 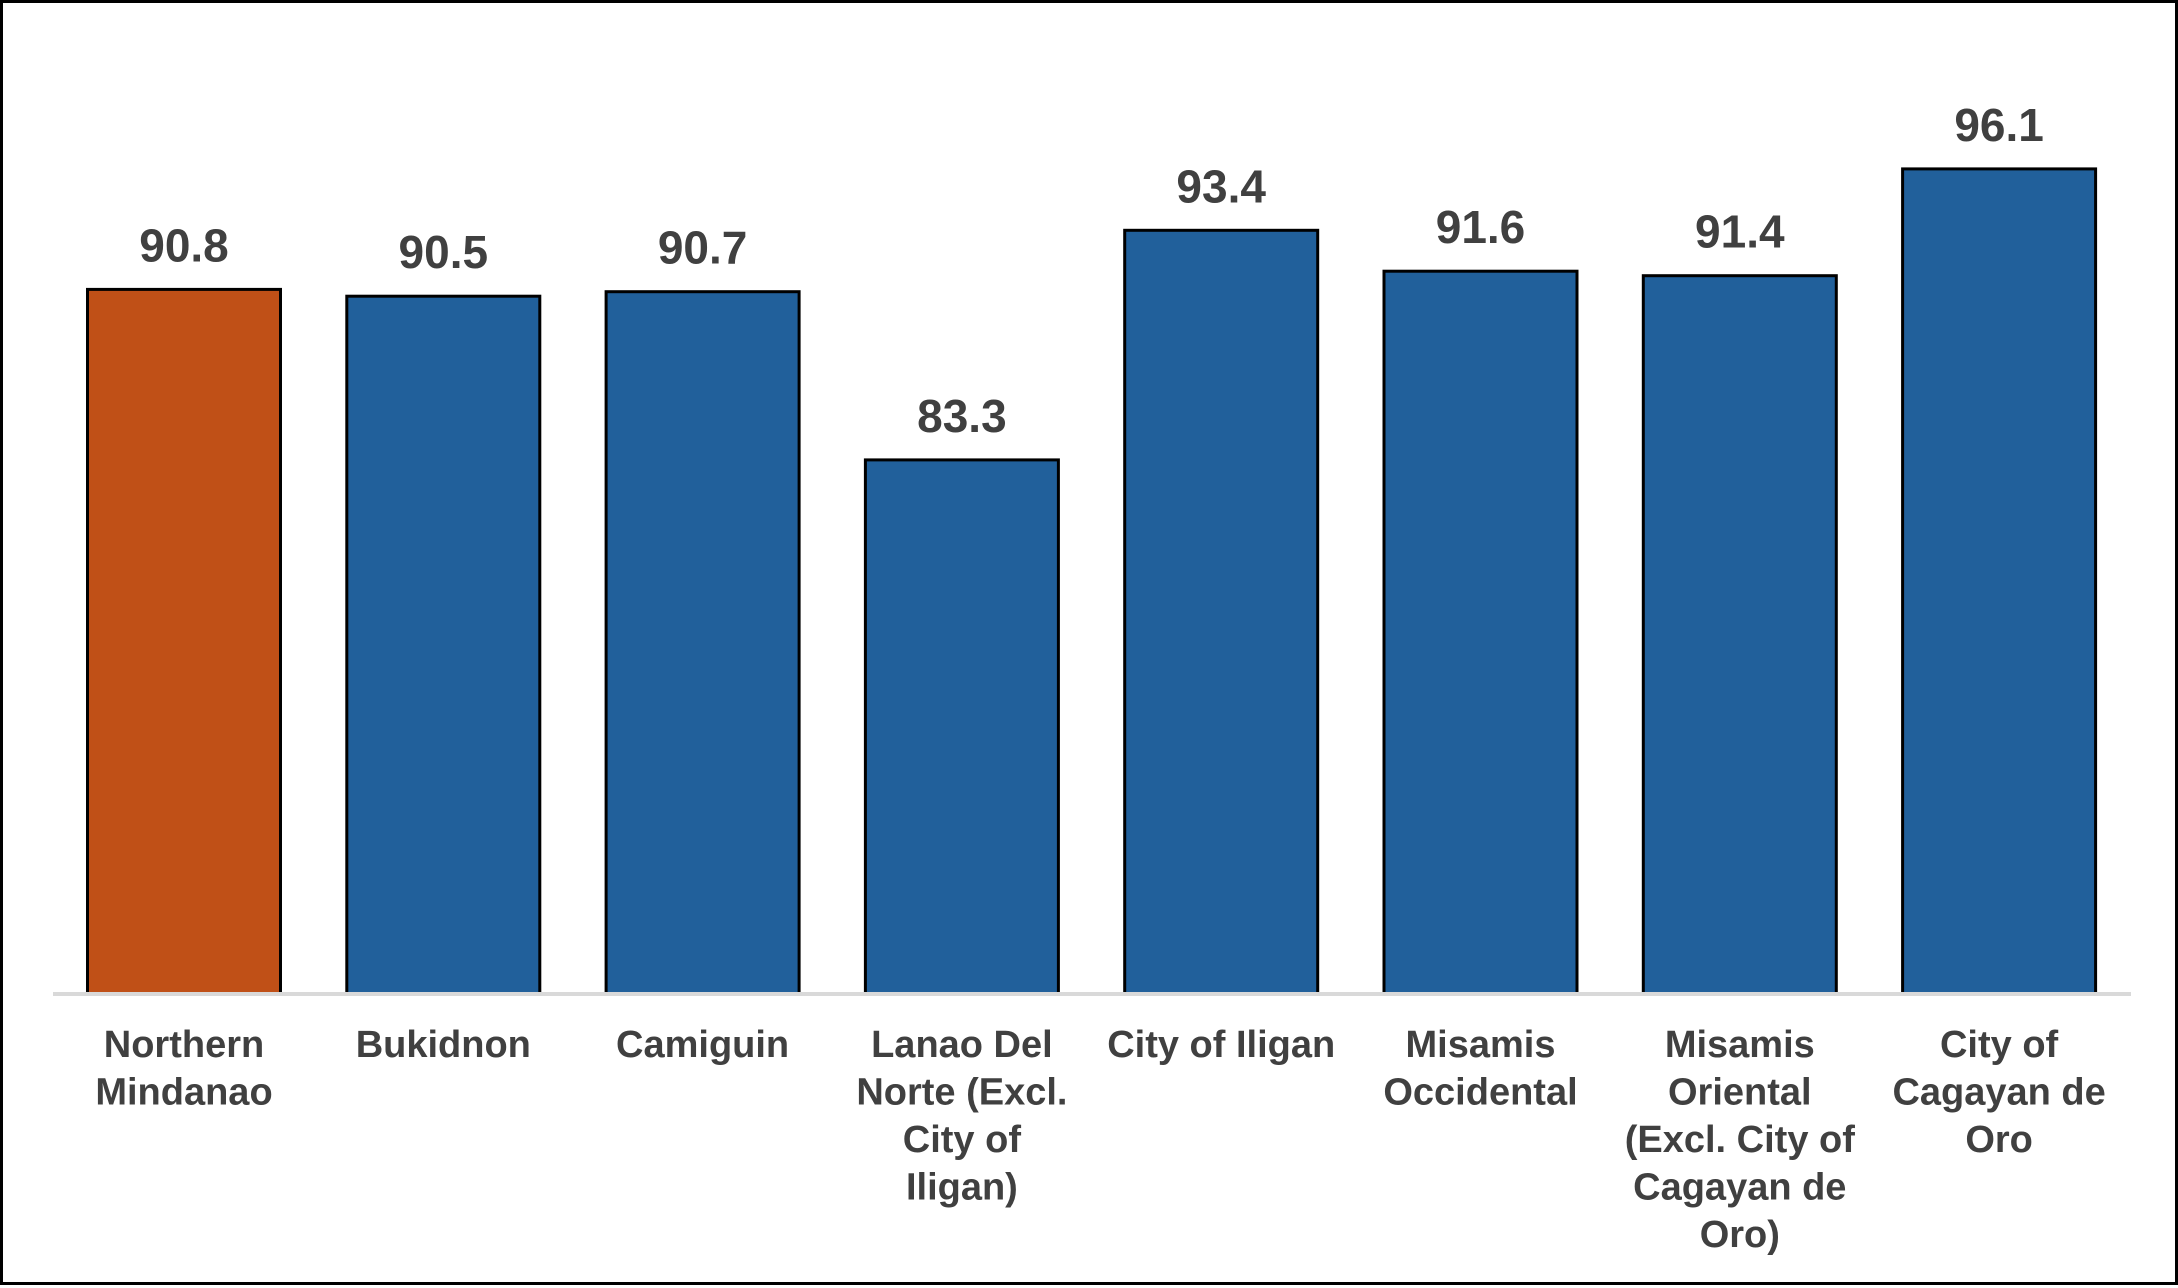 I want to click on category-label-7: City of Cagayan de Oro, so click(x=1998, y=1092).